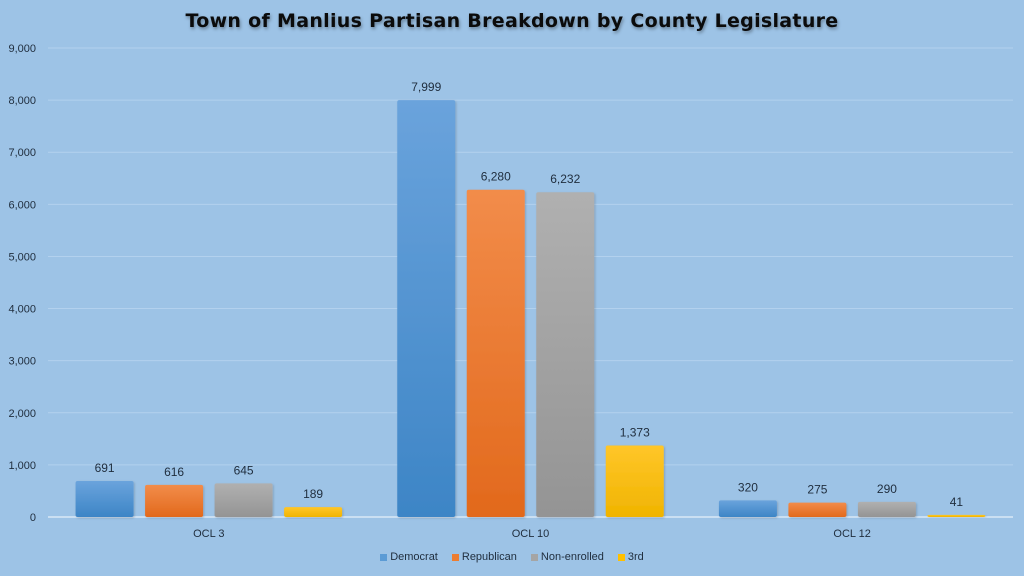 The width and height of the screenshot is (1024, 576). I want to click on data-label: 7,999, so click(426, 87).